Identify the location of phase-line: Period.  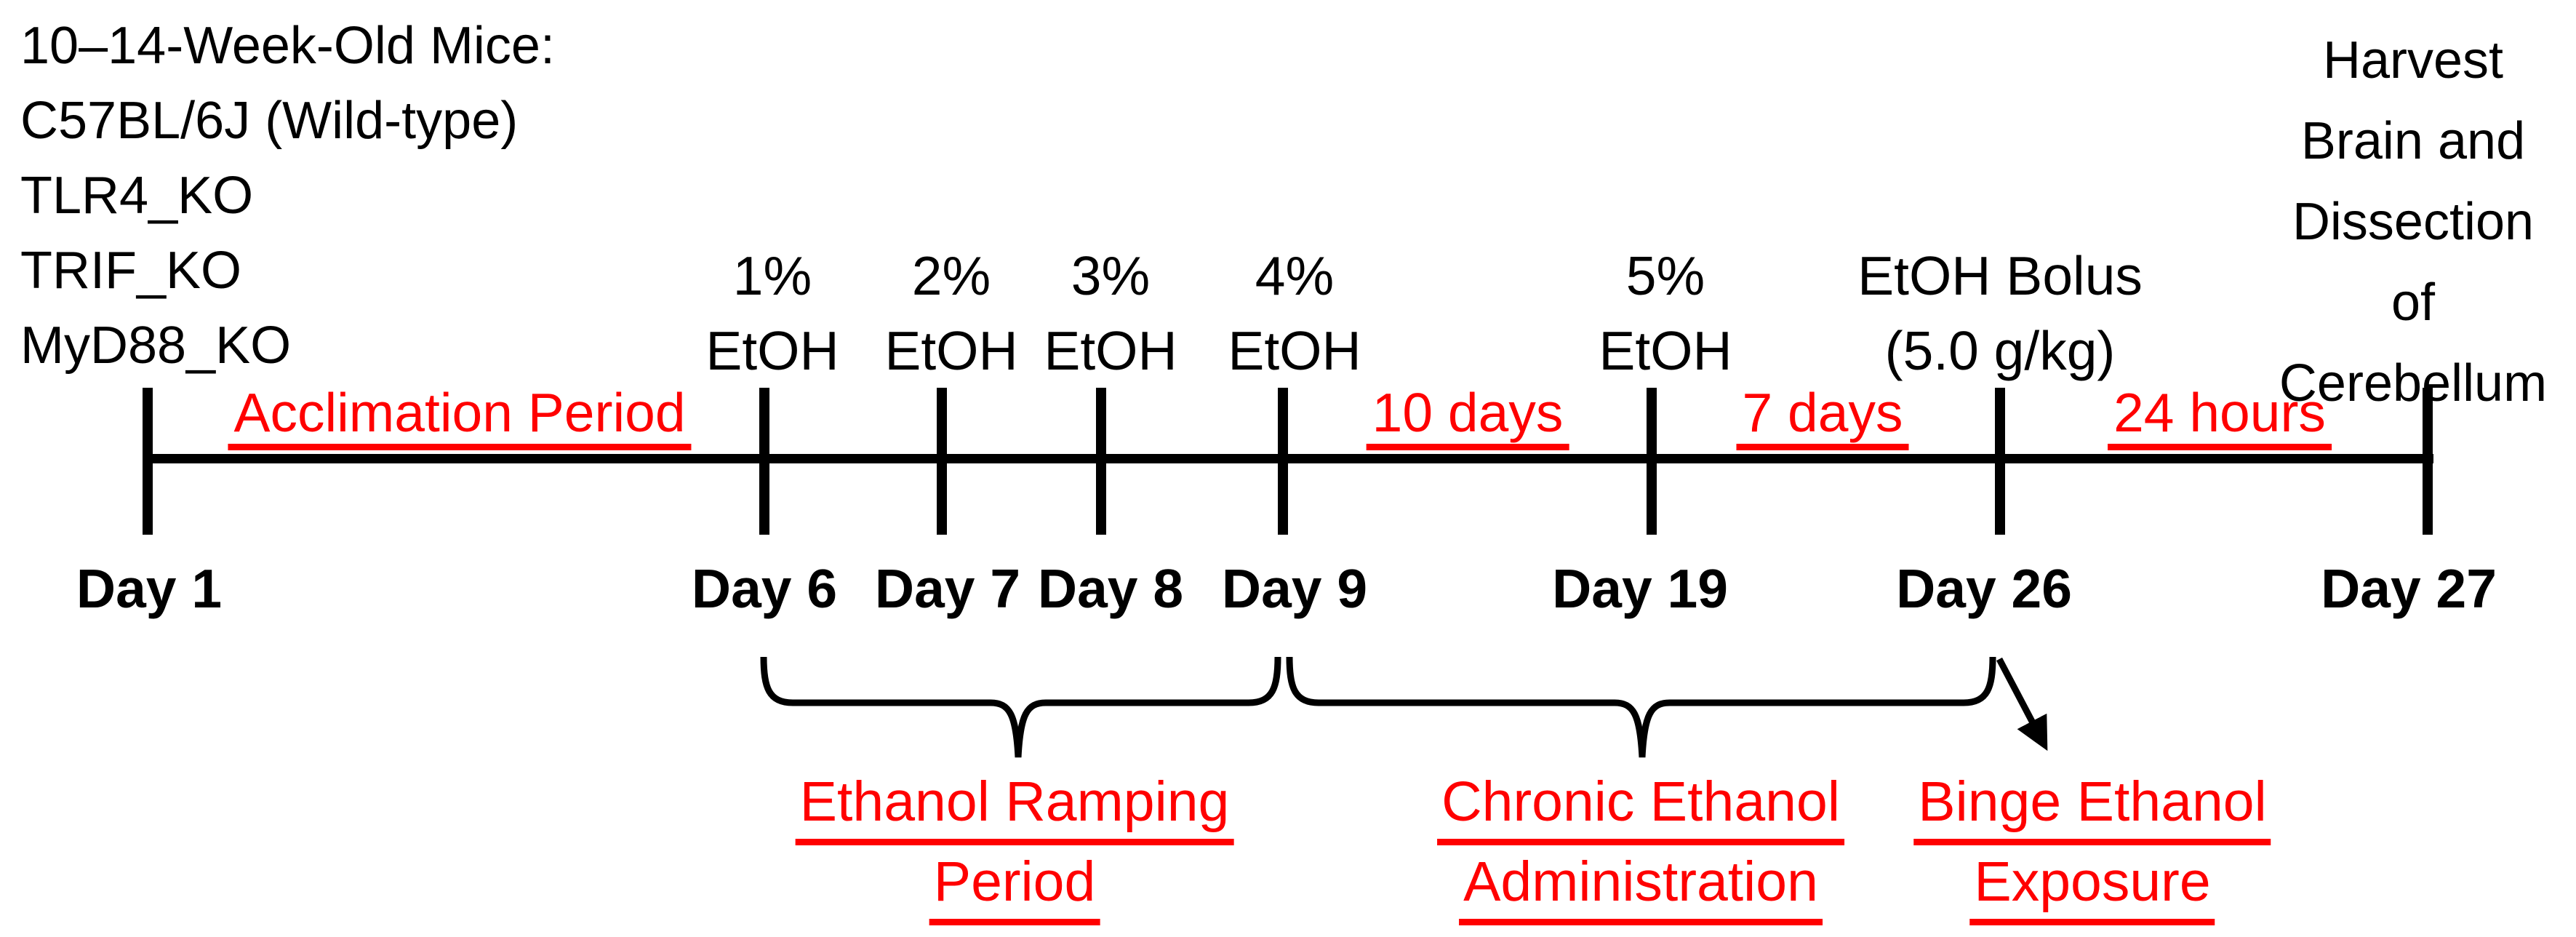
(1014, 887).